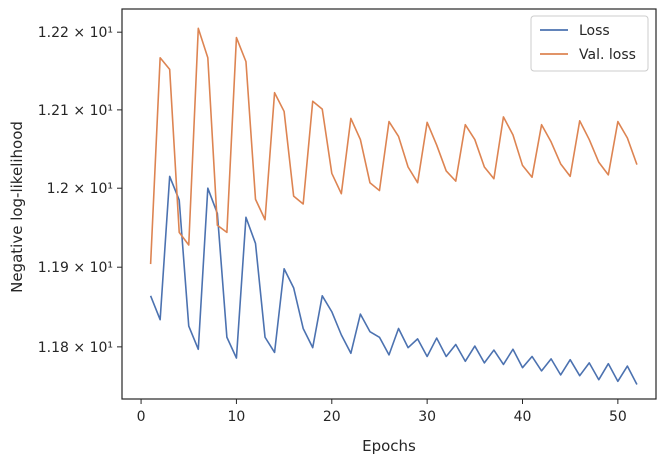 Image resolution: width=667 pixels, height=463 pixels. I want to click on y-tick-label: 1.2 × 10¹, so click(80, 189).